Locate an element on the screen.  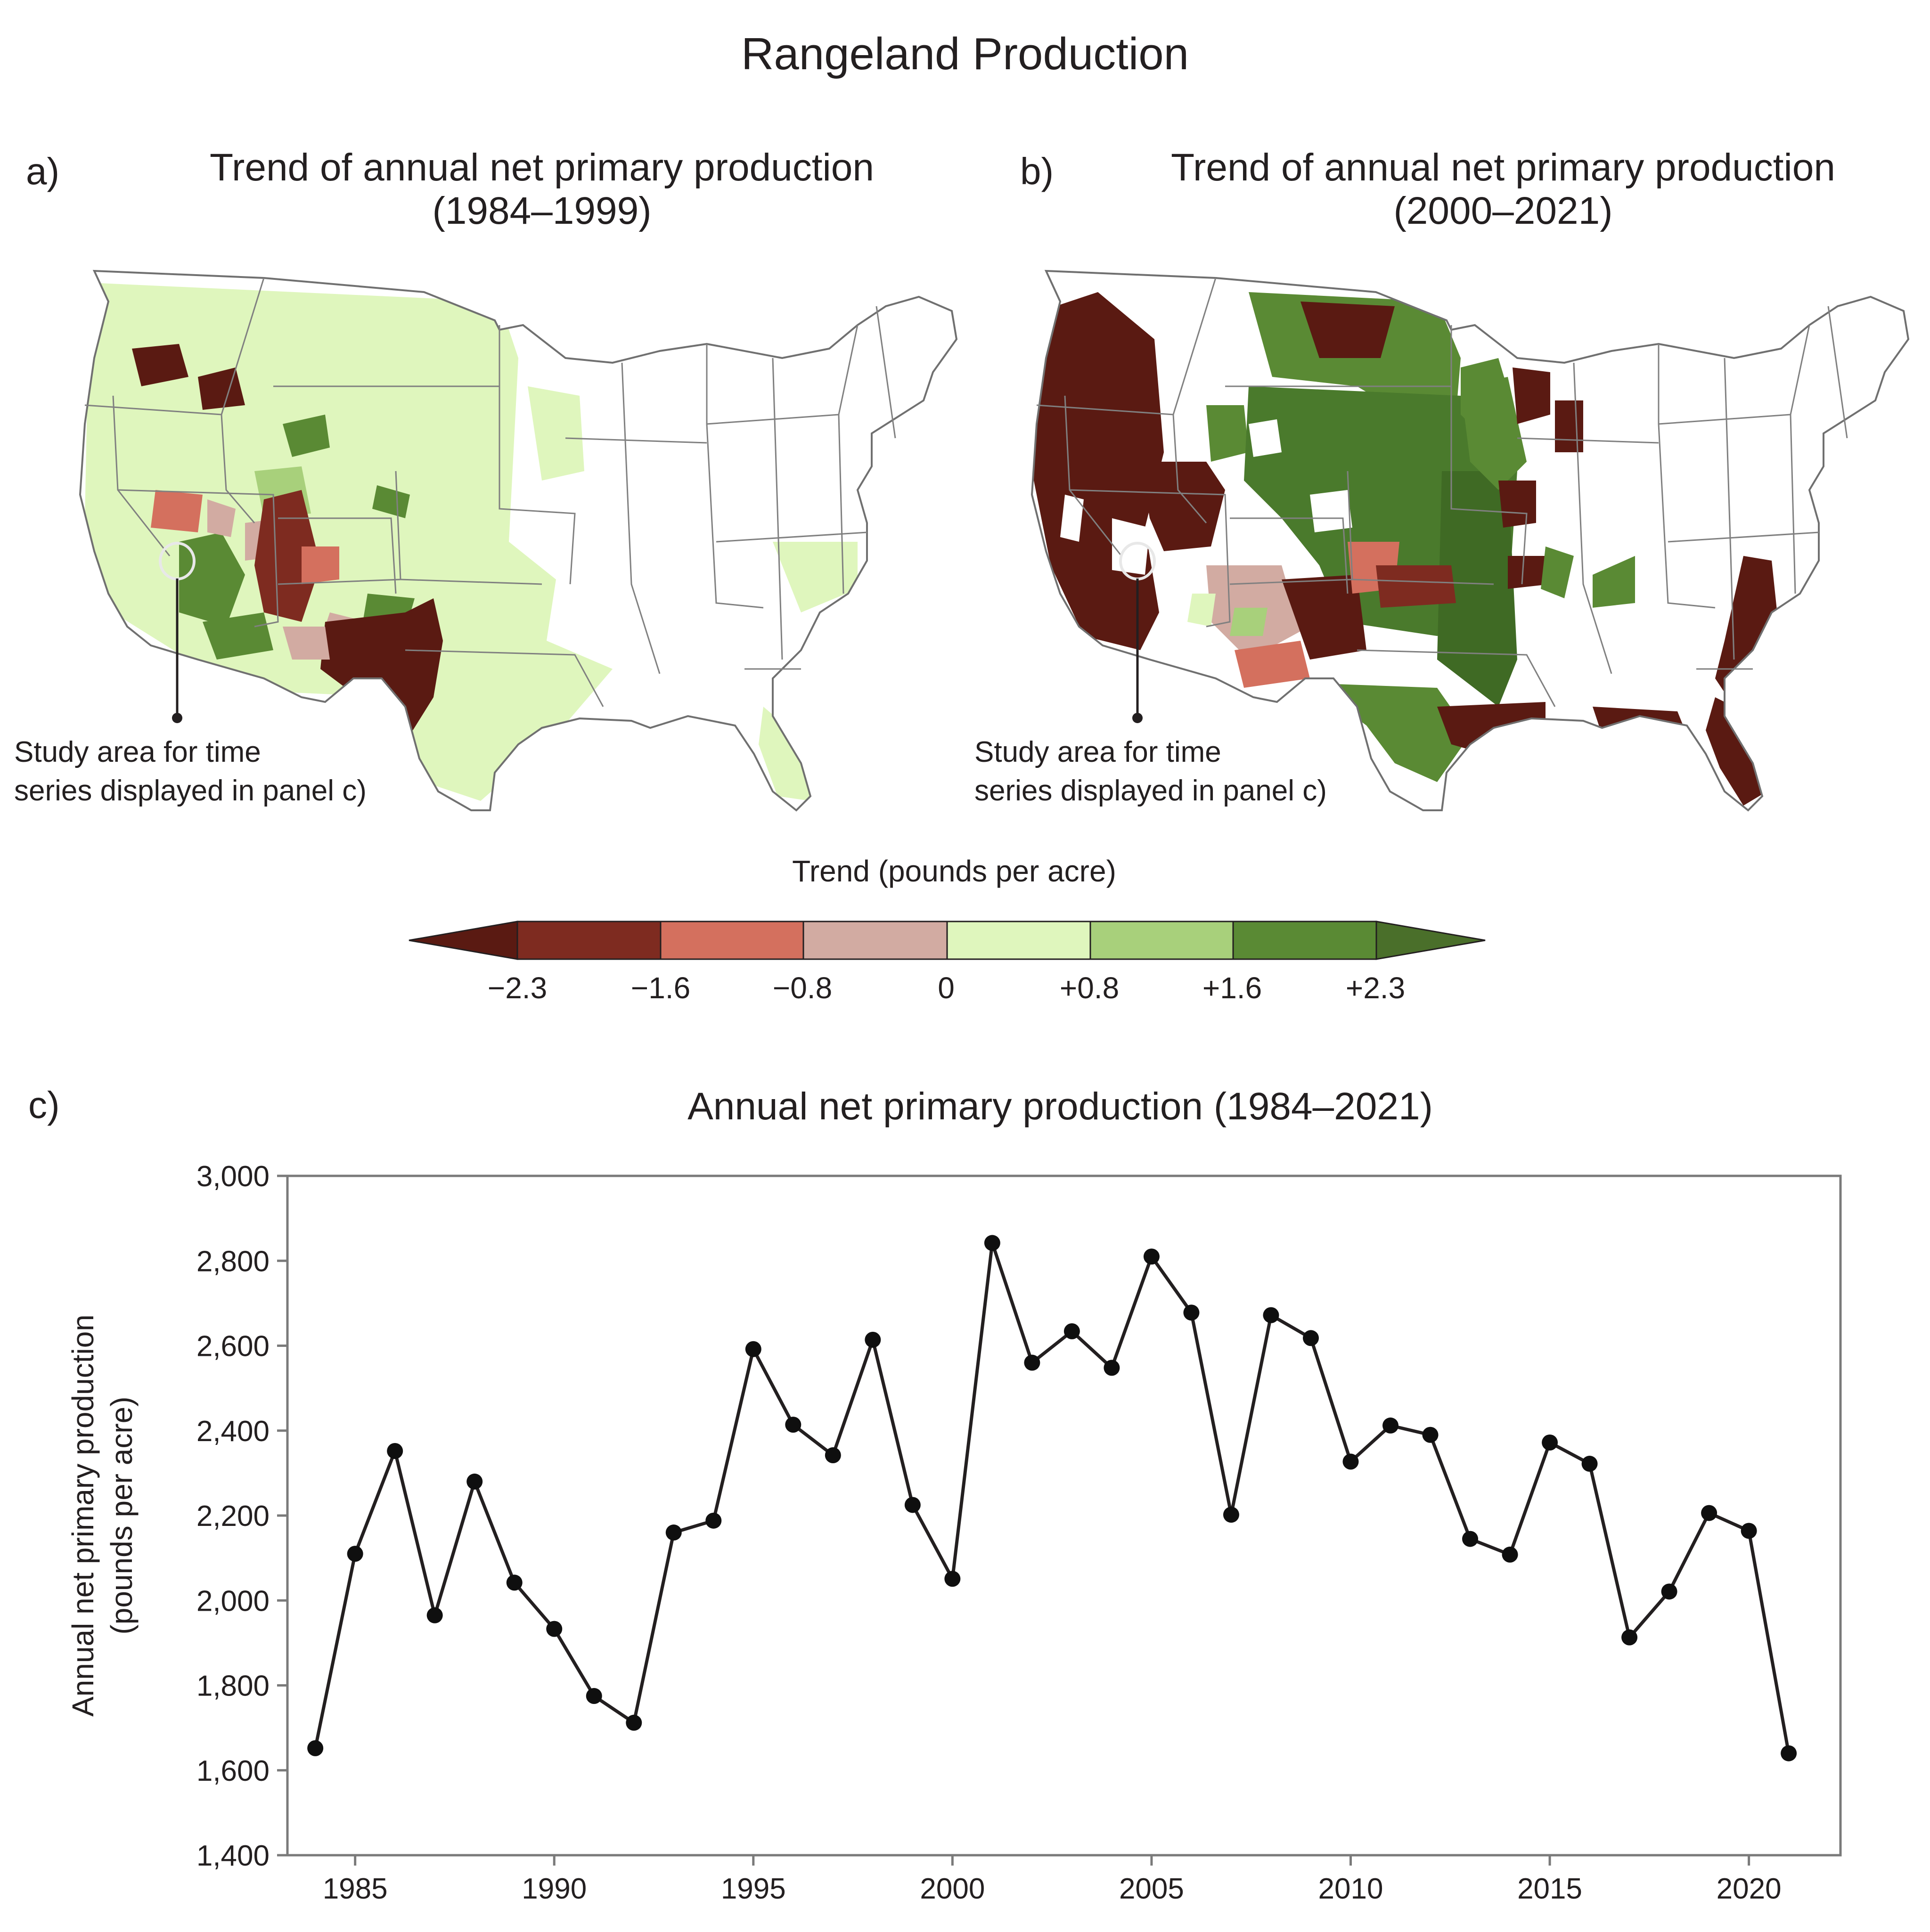
panel-b-title-line1: Trend of annual net primary production is located at coordinates (1503, 167).